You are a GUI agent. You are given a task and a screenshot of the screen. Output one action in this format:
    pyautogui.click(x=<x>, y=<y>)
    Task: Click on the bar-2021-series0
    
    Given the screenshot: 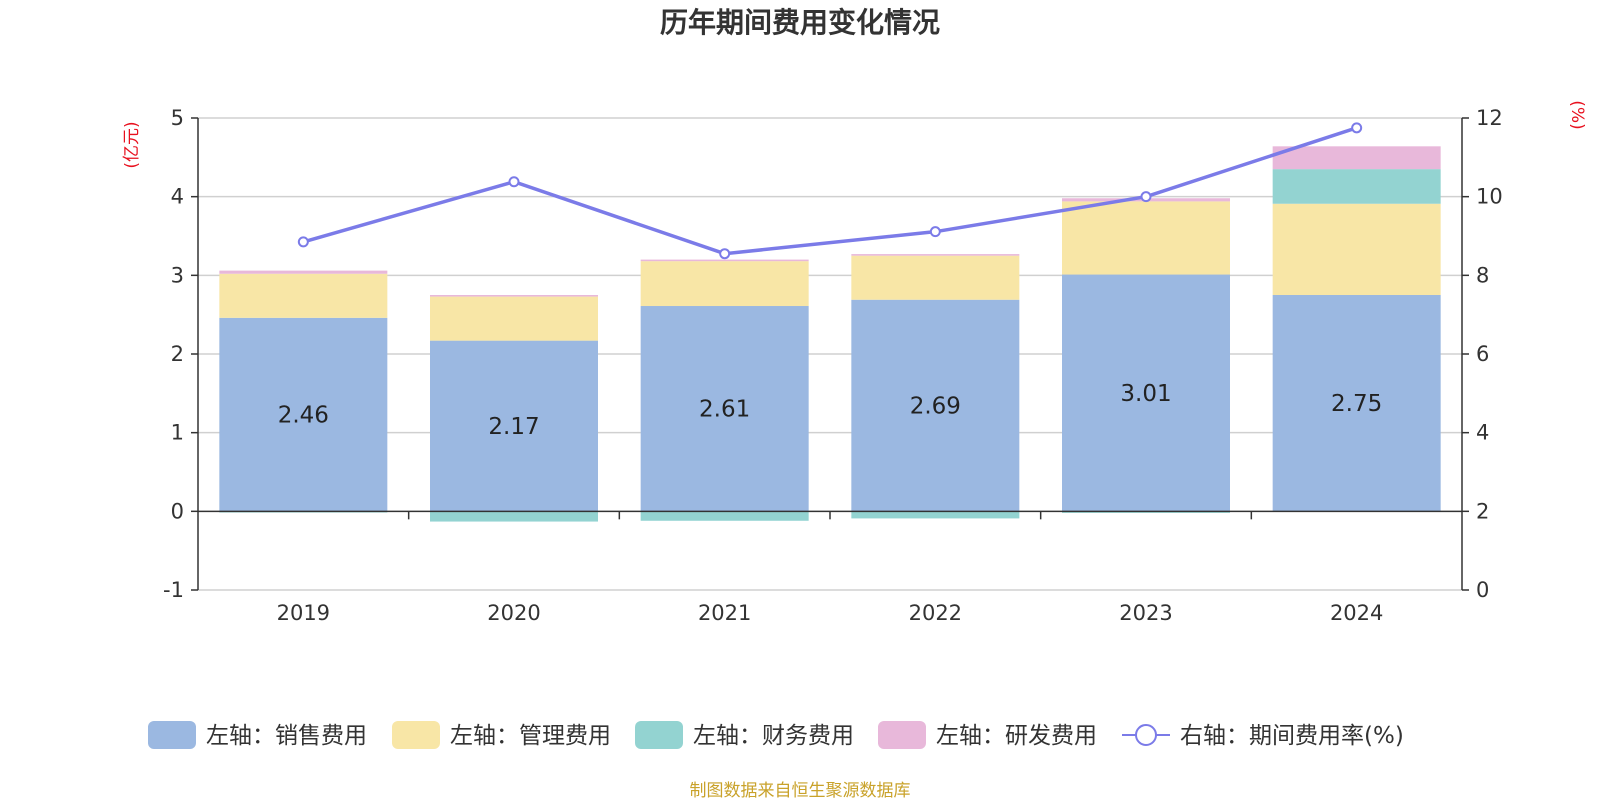 What is the action you would take?
    pyautogui.click(x=724, y=409)
    